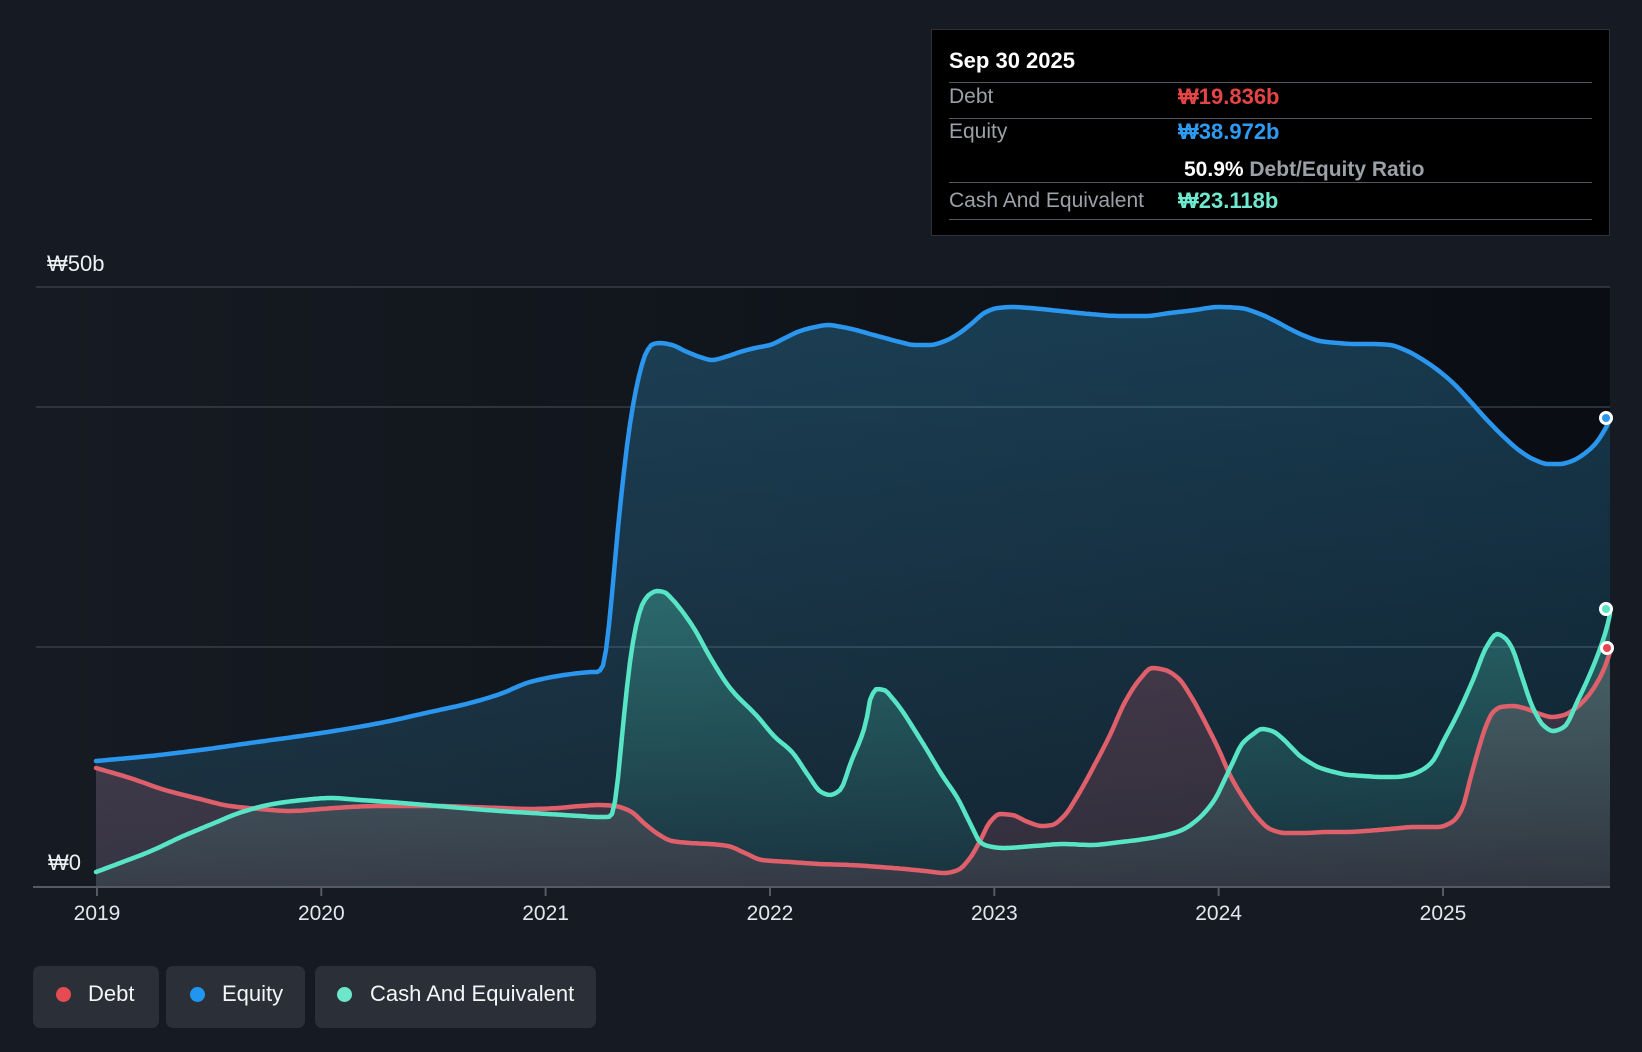 Image resolution: width=1642 pixels, height=1052 pixels. I want to click on svg-text: 2025, so click(1443, 913).